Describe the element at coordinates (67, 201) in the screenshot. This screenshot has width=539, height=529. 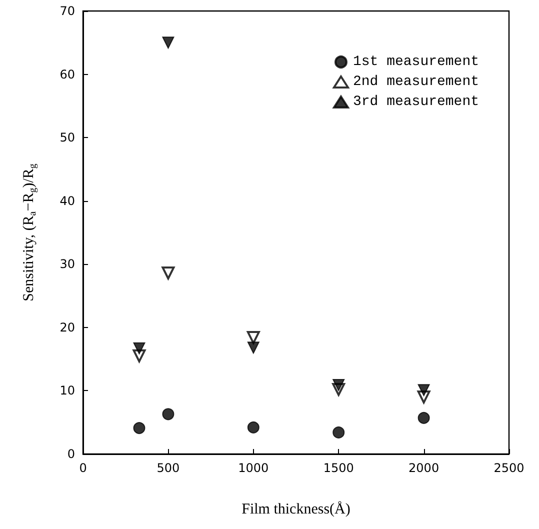
I see `y-tick-label: 40` at that location.